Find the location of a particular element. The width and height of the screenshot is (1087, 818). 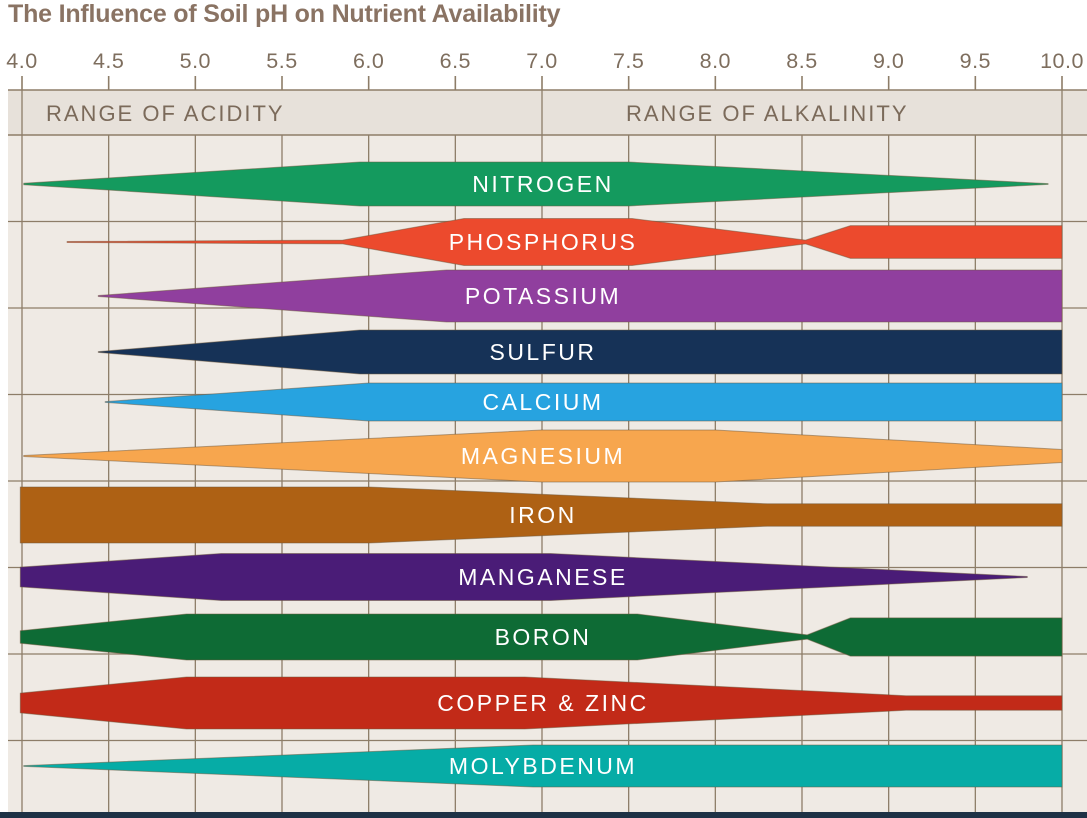

axis-tick-label: 4.5 is located at coordinates (108, 61).